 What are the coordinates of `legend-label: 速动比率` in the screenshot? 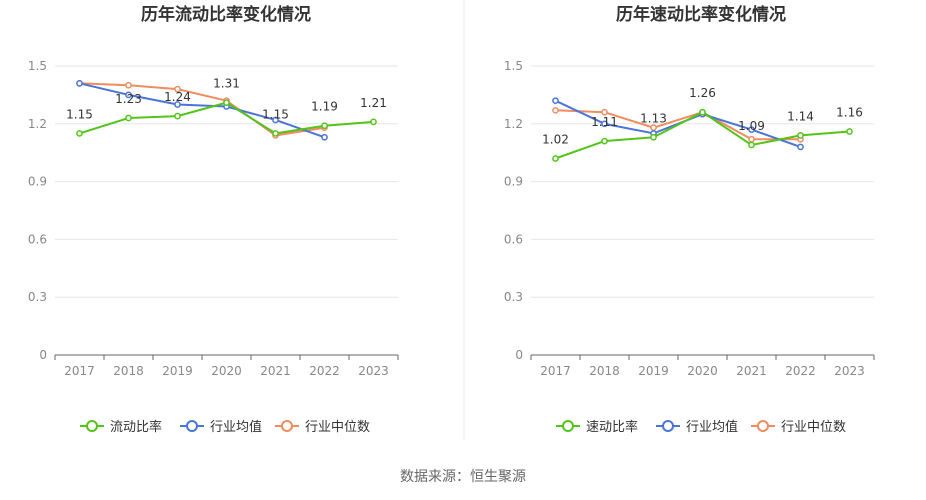 It's located at (612, 427).